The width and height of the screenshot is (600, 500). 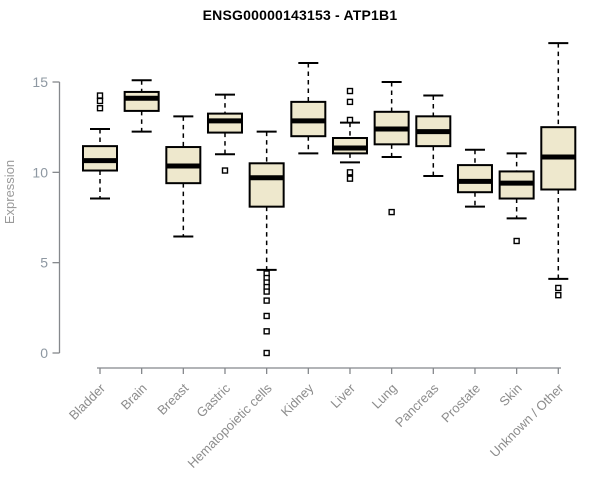 I want to click on y-axis: 0 5 10 15 Expression, so click(x=31, y=217).